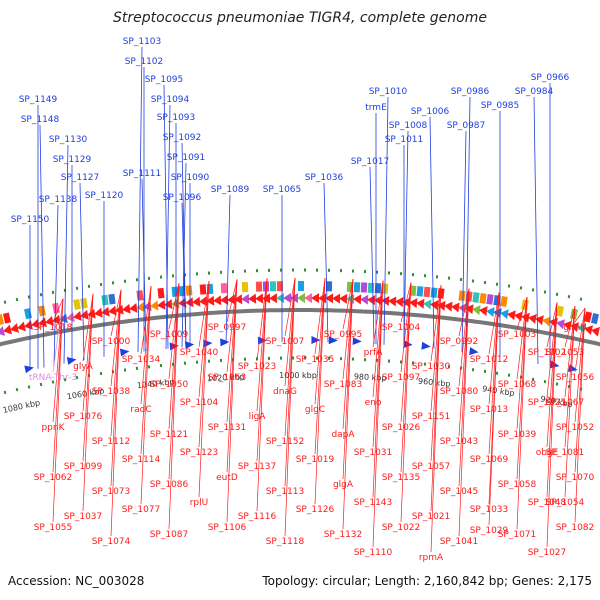  Describe the element at coordinates (431, 558) in the screenshot. I see `gene-label-reverse: rpmA` at that location.